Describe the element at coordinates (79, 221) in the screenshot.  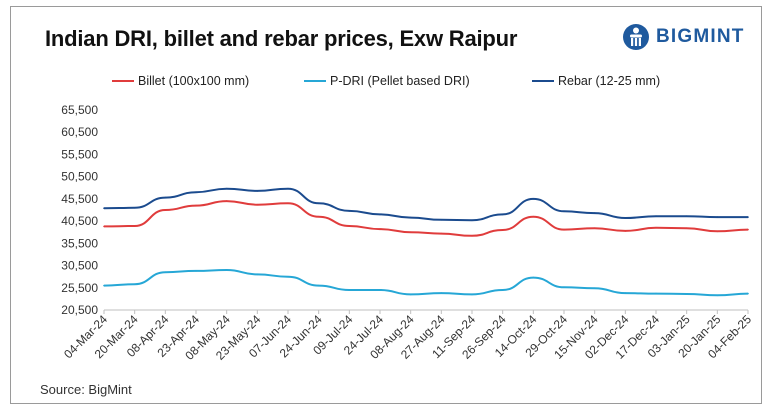
I see `y-tick-label: 40,500` at that location.